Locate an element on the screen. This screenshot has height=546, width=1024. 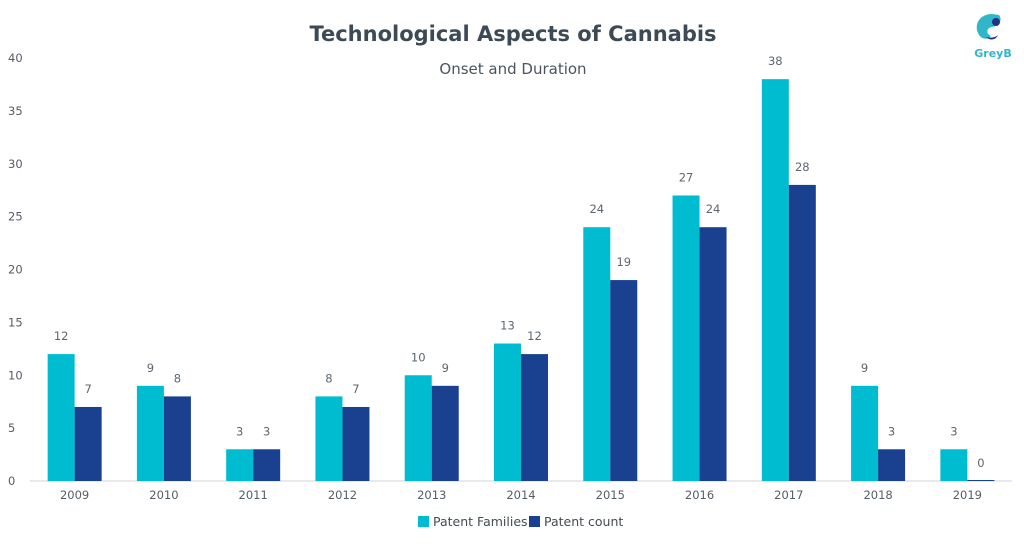
x-tick-label: 2017 is located at coordinates (788, 495).